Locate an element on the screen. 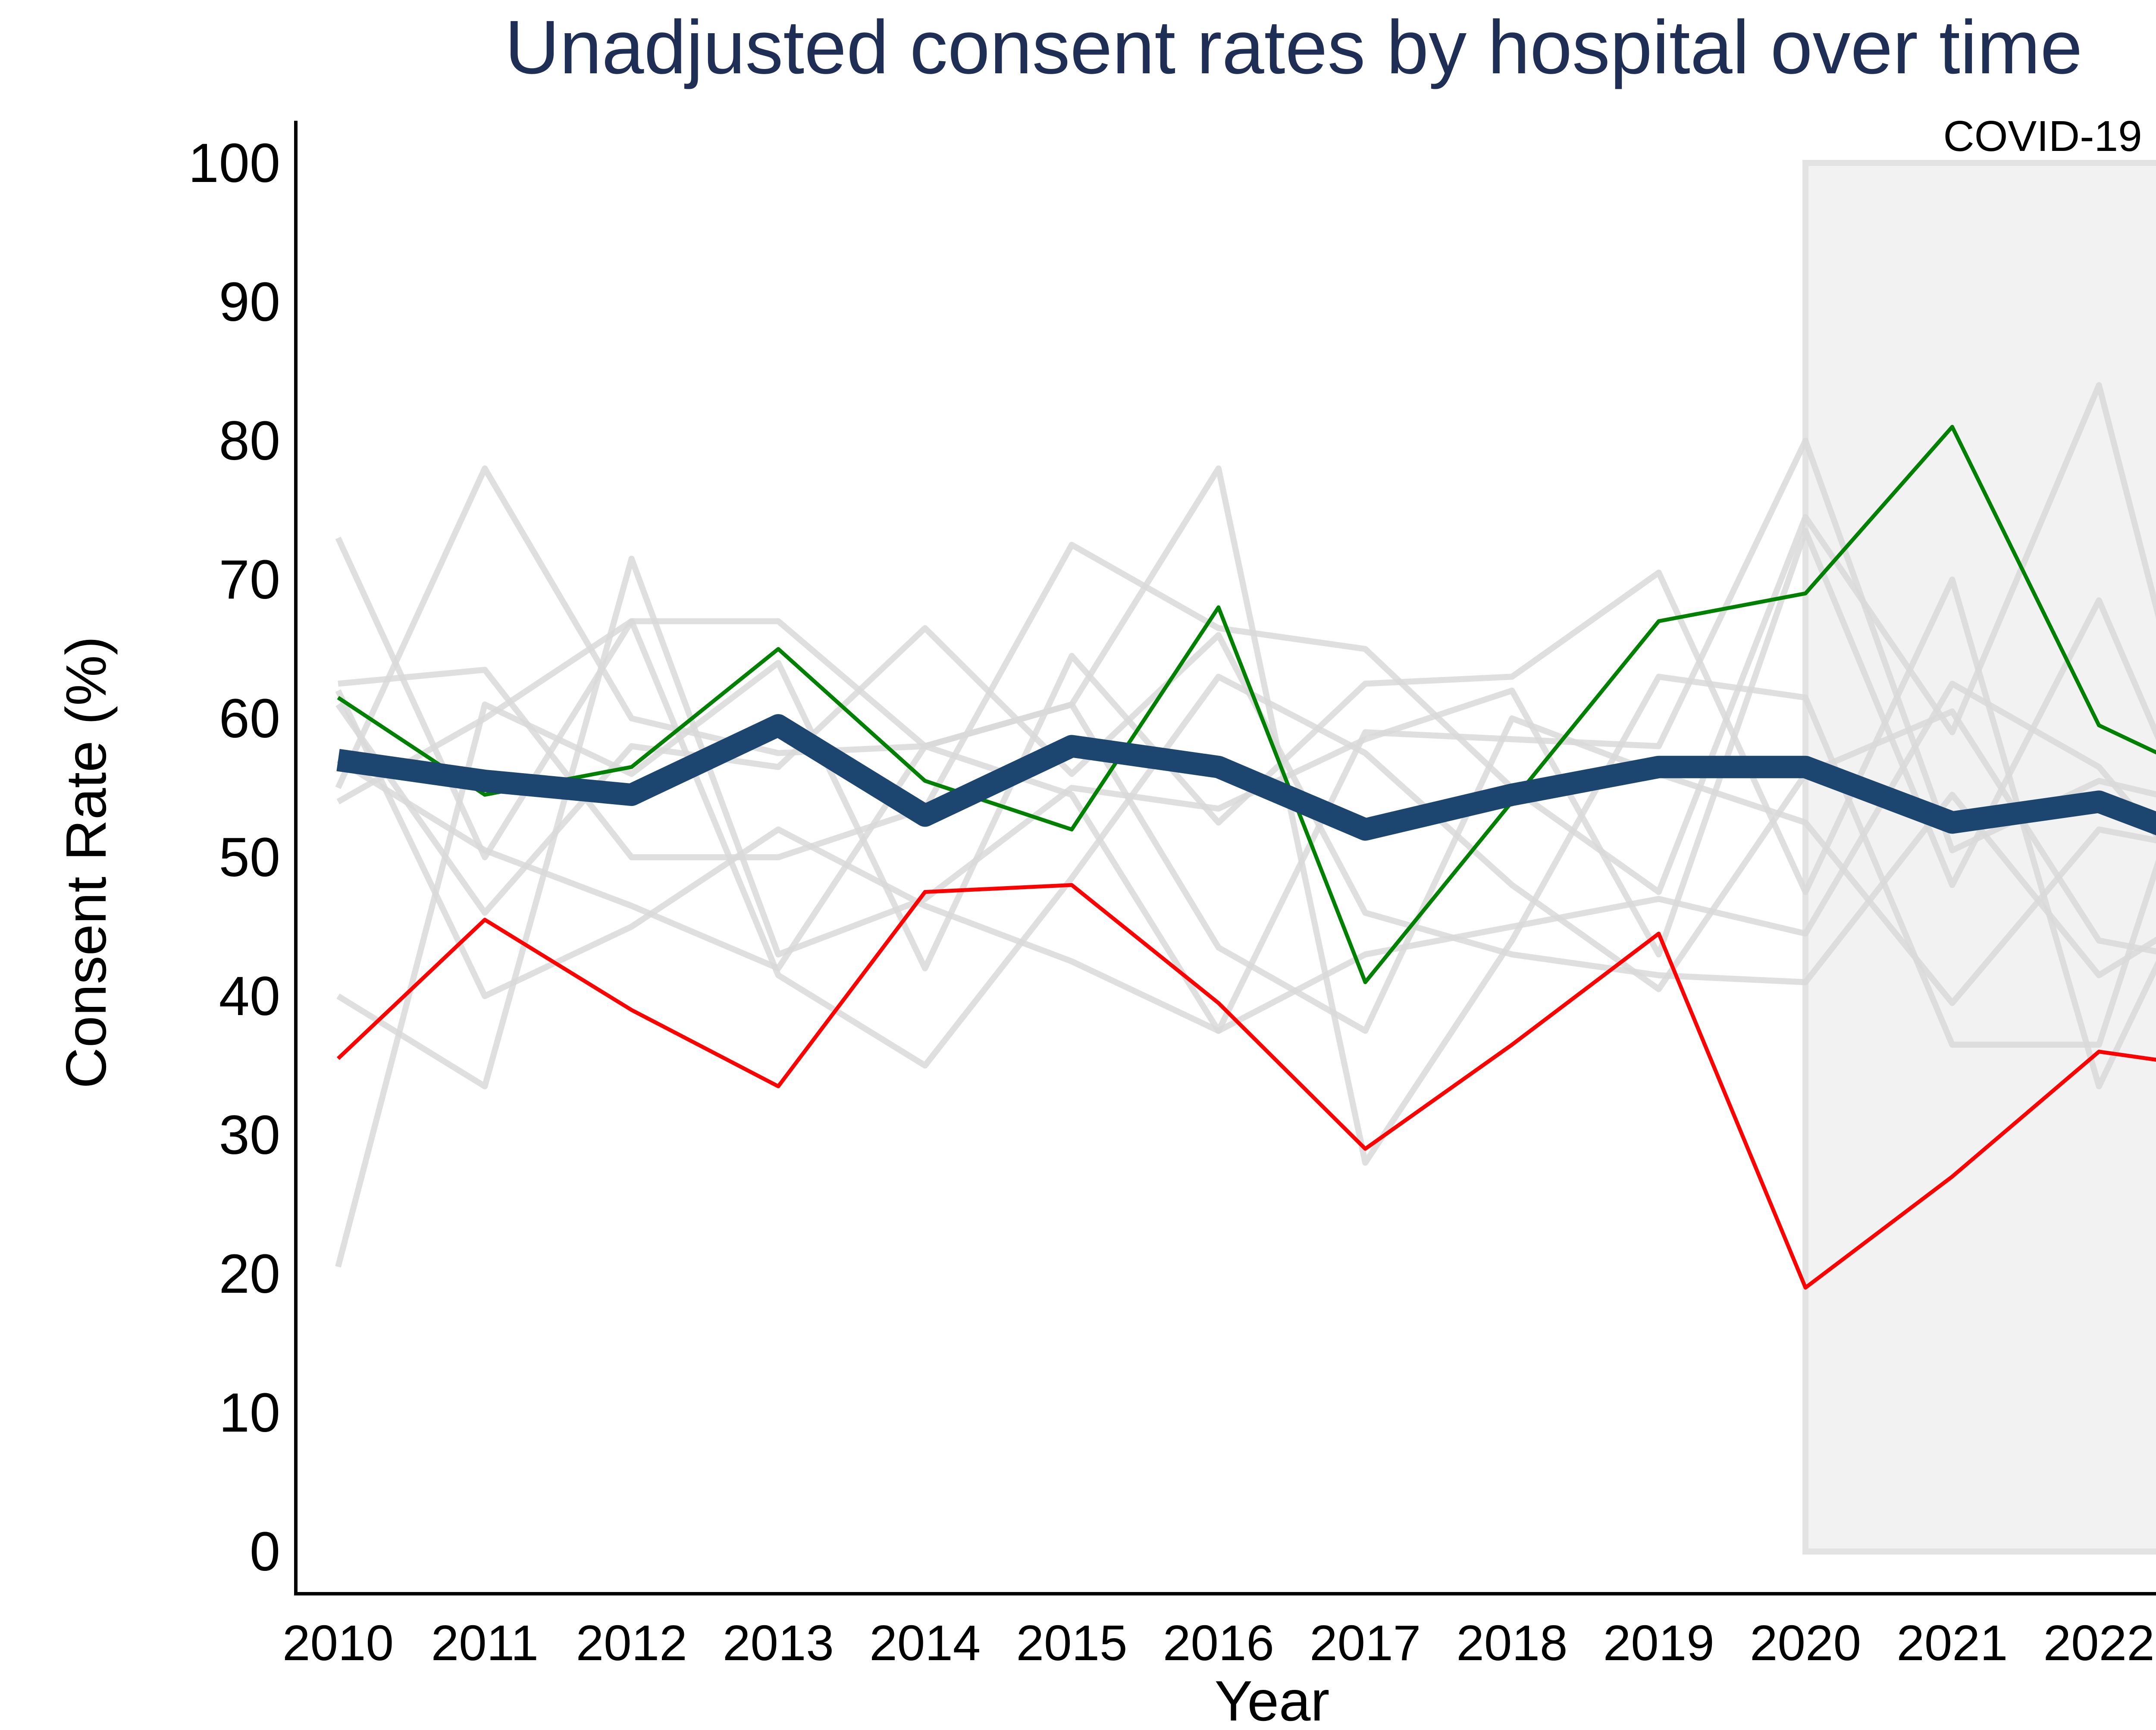 The height and width of the screenshot is (1730, 2156). x-tick-label: 2016 is located at coordinates (1218, 1643).